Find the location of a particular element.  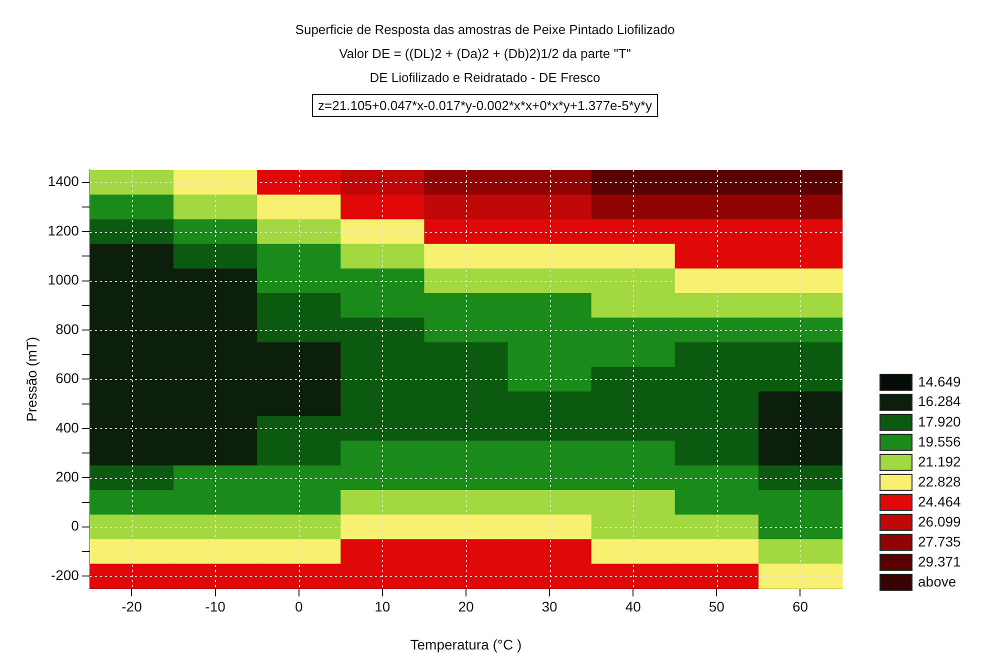

x-tick-label: -20 is located at coordinates (132, 606).